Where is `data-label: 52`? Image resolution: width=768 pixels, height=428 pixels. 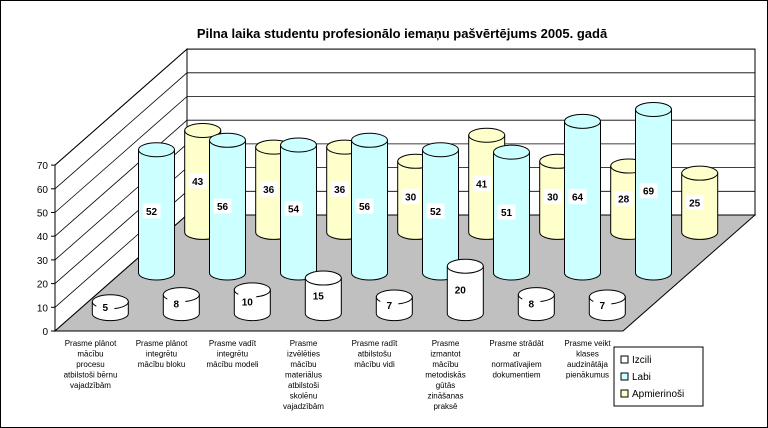 data-label: 52 is located at coordinates (435, 211).